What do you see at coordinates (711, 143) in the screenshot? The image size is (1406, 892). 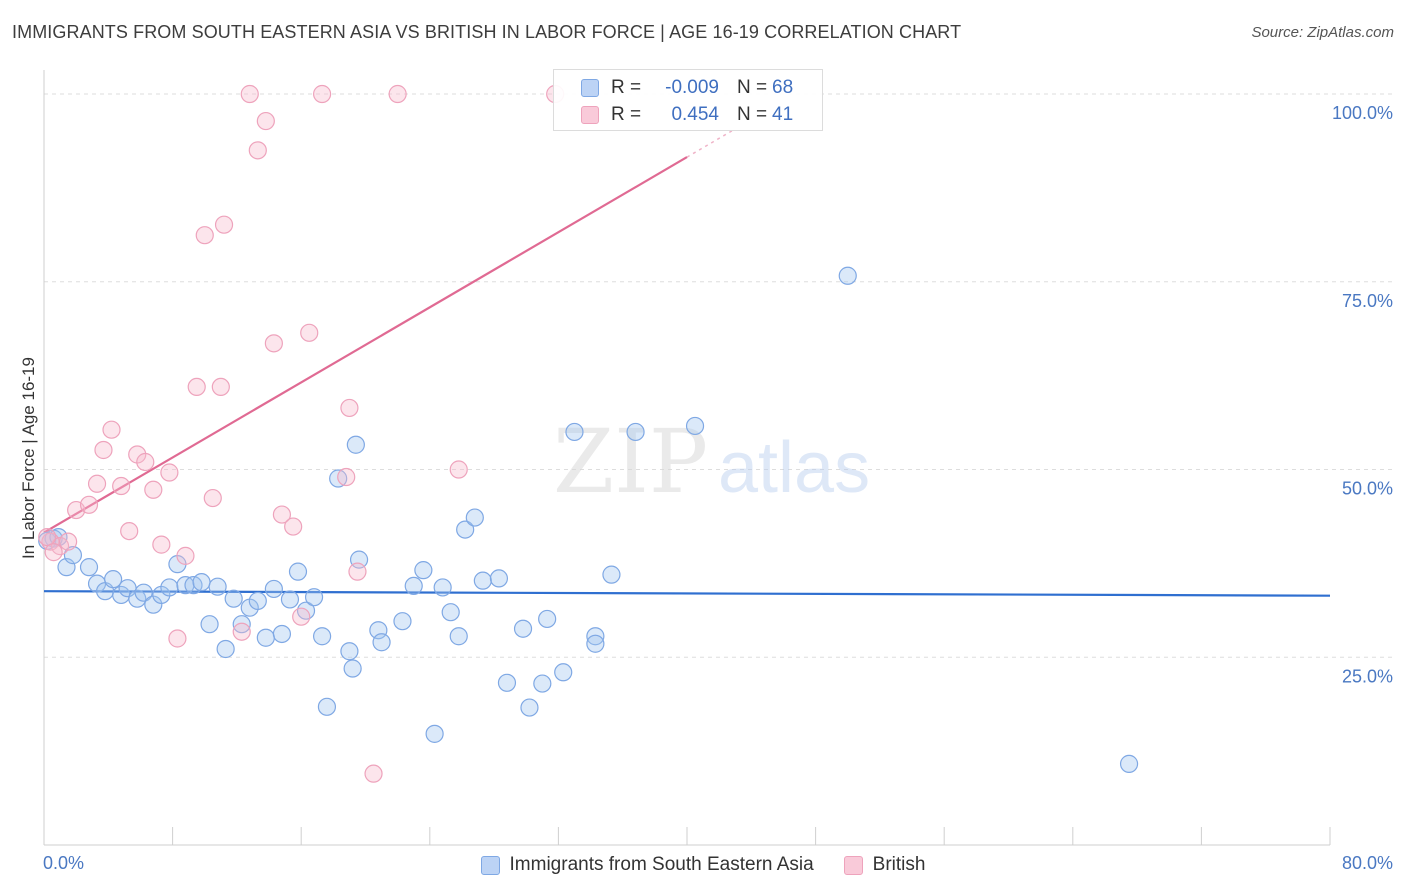 I see `trend-line-british-extension` at bounding box center [711, 143].